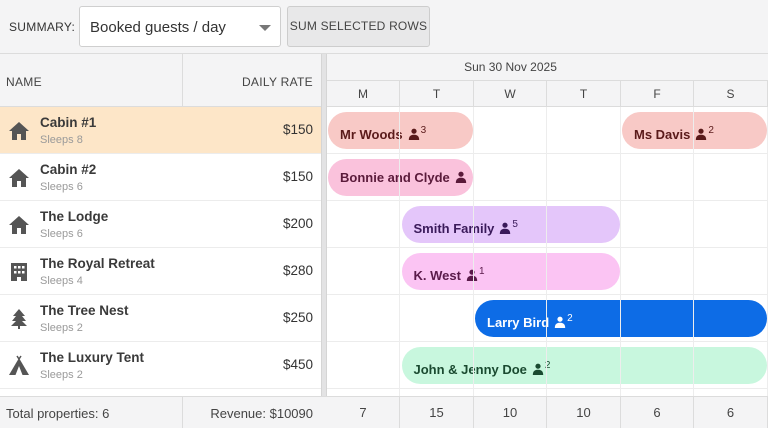 The width and height of the screenshot is (768, 428). What do you see at coordinates (584, 365) in the screenshot?
I see `booking-event: John & Jenny Doe 2` at bounding box center [584, 365].